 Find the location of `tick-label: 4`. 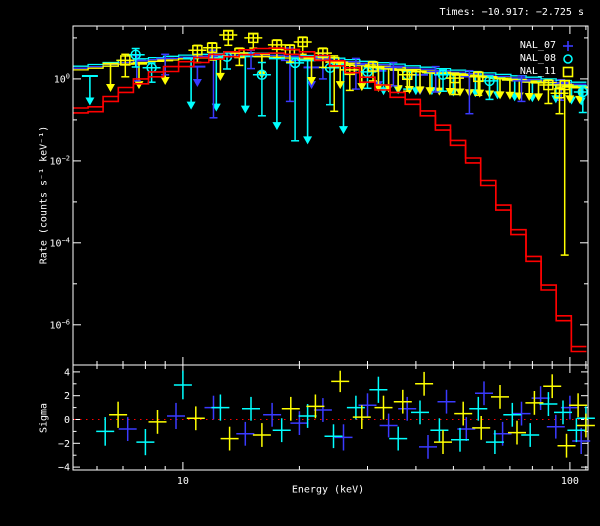

tick-label: 4 is located at coordinates (67, 372).